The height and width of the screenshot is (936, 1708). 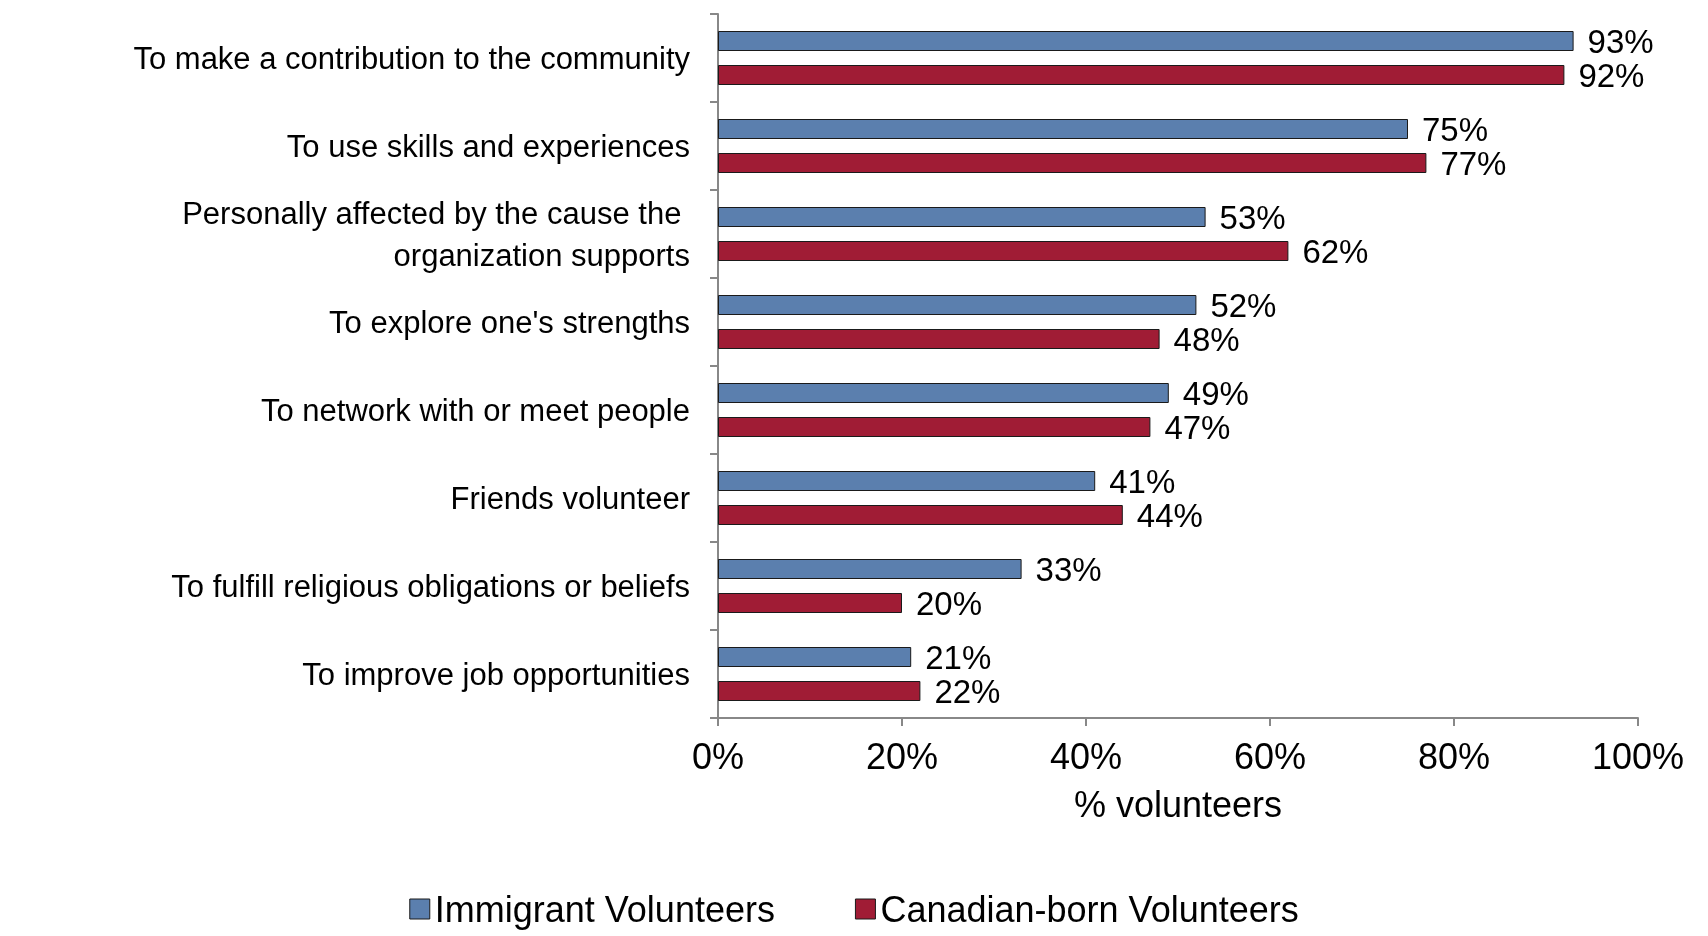 I want to click on y-tick-label: To explore one's strengths, so click(x=509, y=322).